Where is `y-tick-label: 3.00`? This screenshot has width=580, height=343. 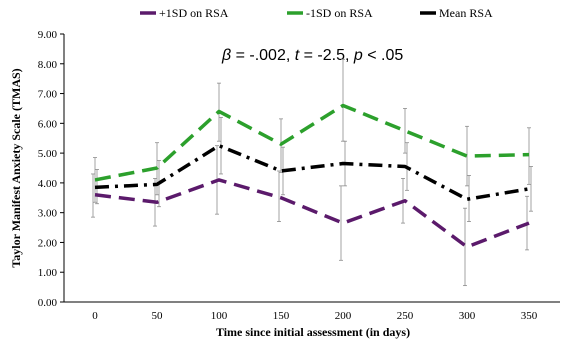
y-tick-label: 3.00 is located at coordinates (48, 214).